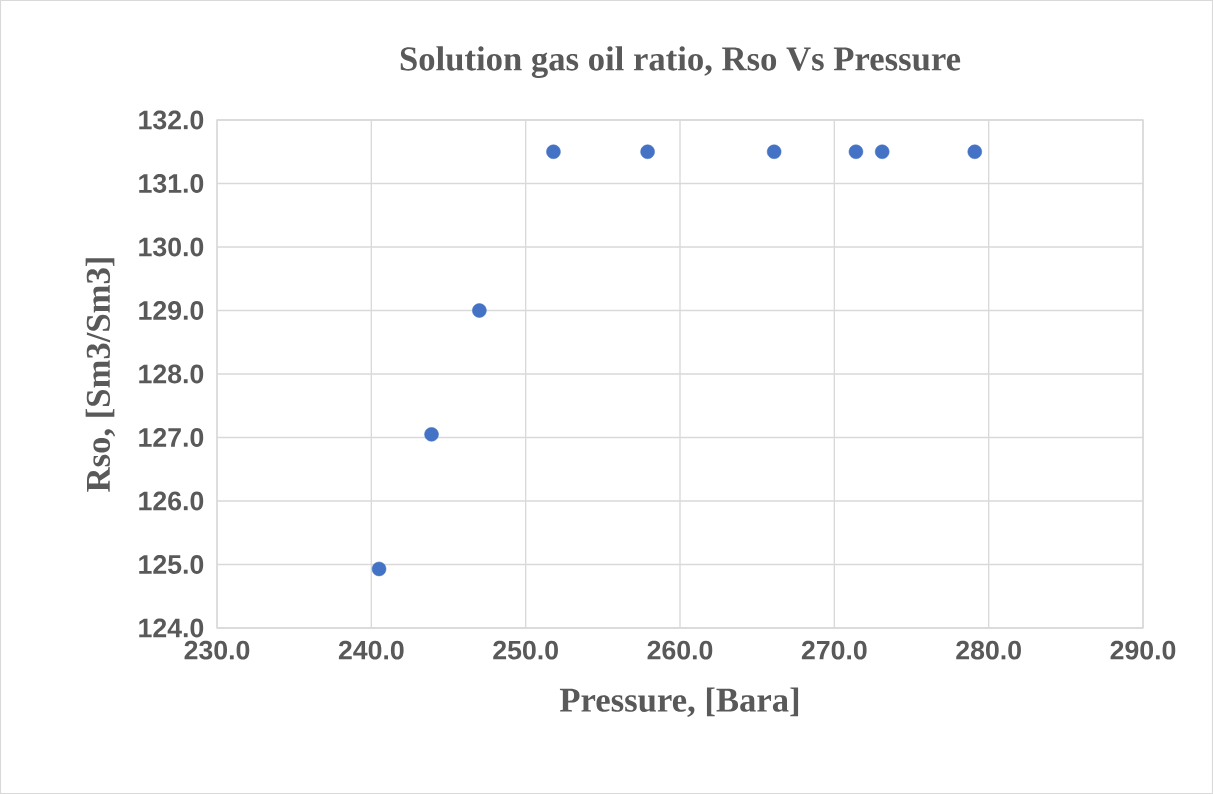 The width and height of the screenshot is (1213, 794). Describe the element at coordinates (679, 702) in the screenshot. I see `x-axis-title: Pressure, [Bara]` at that location.